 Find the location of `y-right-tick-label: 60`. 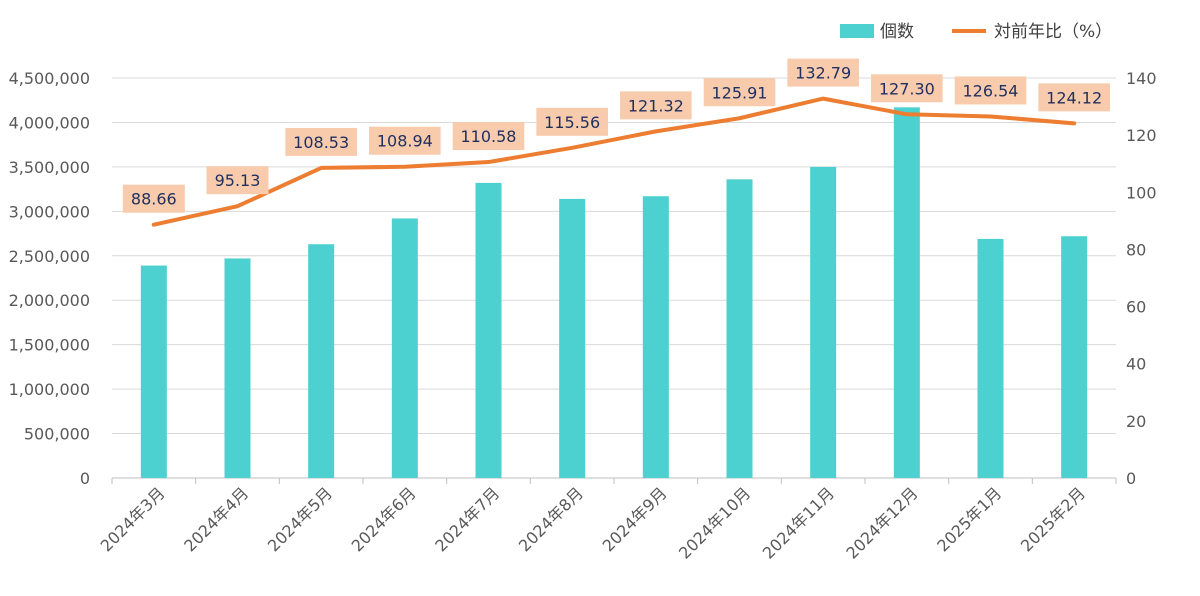

y-right-tick-label: 60 is located at coordinates (1136, 307).